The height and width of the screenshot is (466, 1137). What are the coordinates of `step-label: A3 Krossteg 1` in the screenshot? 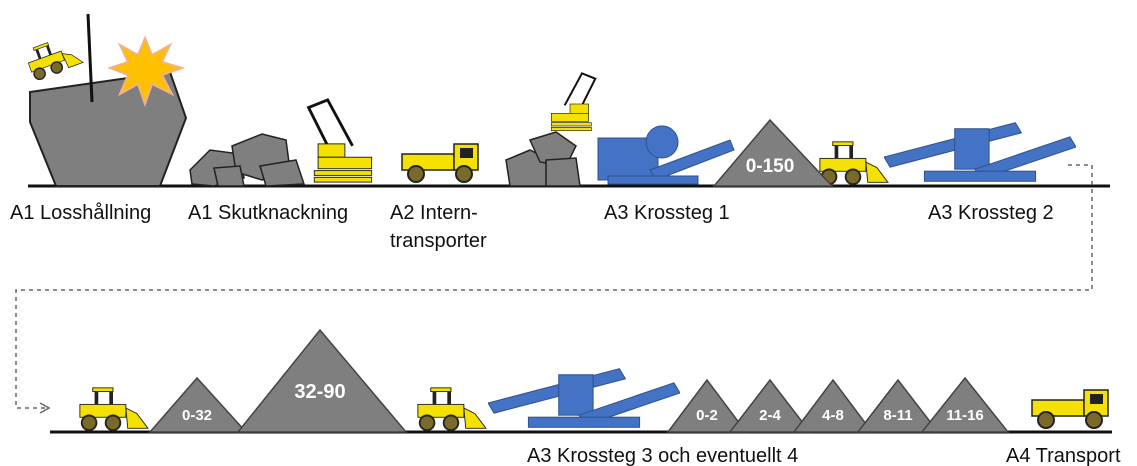 It's located at (667, 213).